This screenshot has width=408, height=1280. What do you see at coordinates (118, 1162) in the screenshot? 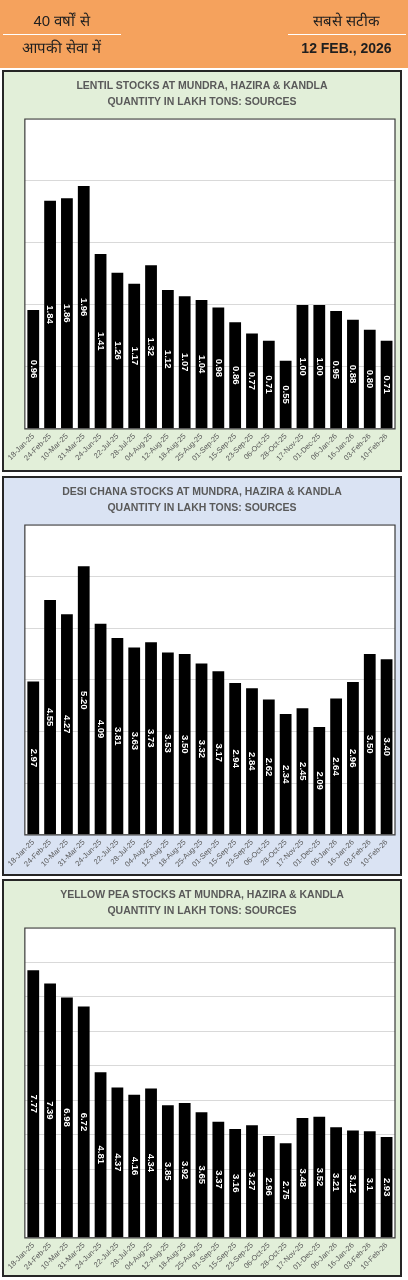
I see `data-label: 4.37` at bounding box center [118, 1162].